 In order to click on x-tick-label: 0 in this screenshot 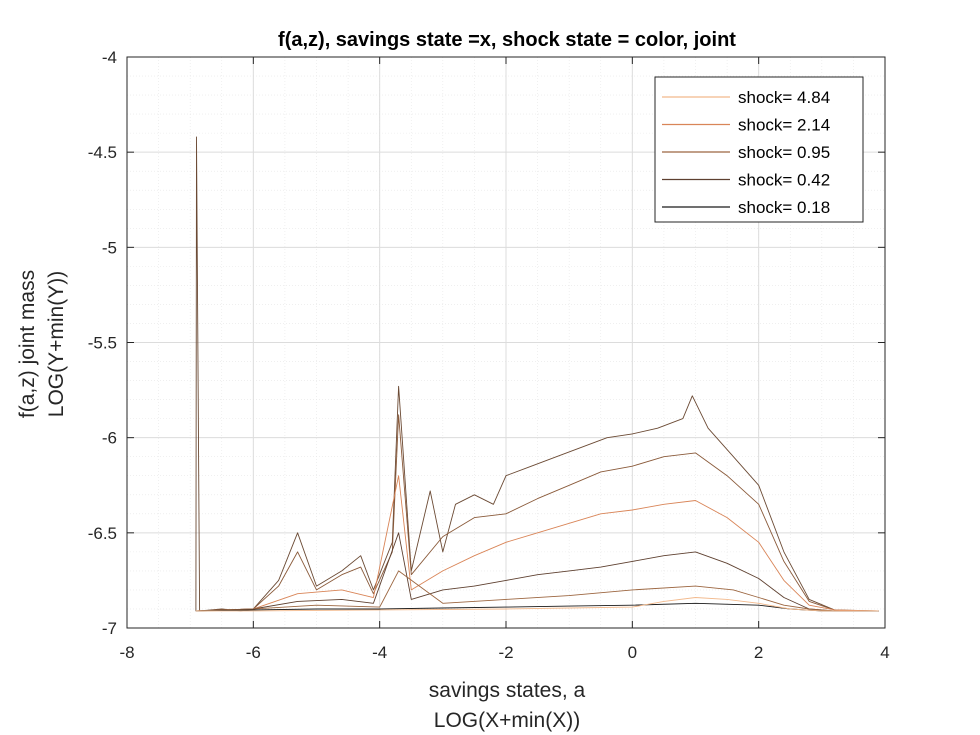, I will do `click(632, 652)`.